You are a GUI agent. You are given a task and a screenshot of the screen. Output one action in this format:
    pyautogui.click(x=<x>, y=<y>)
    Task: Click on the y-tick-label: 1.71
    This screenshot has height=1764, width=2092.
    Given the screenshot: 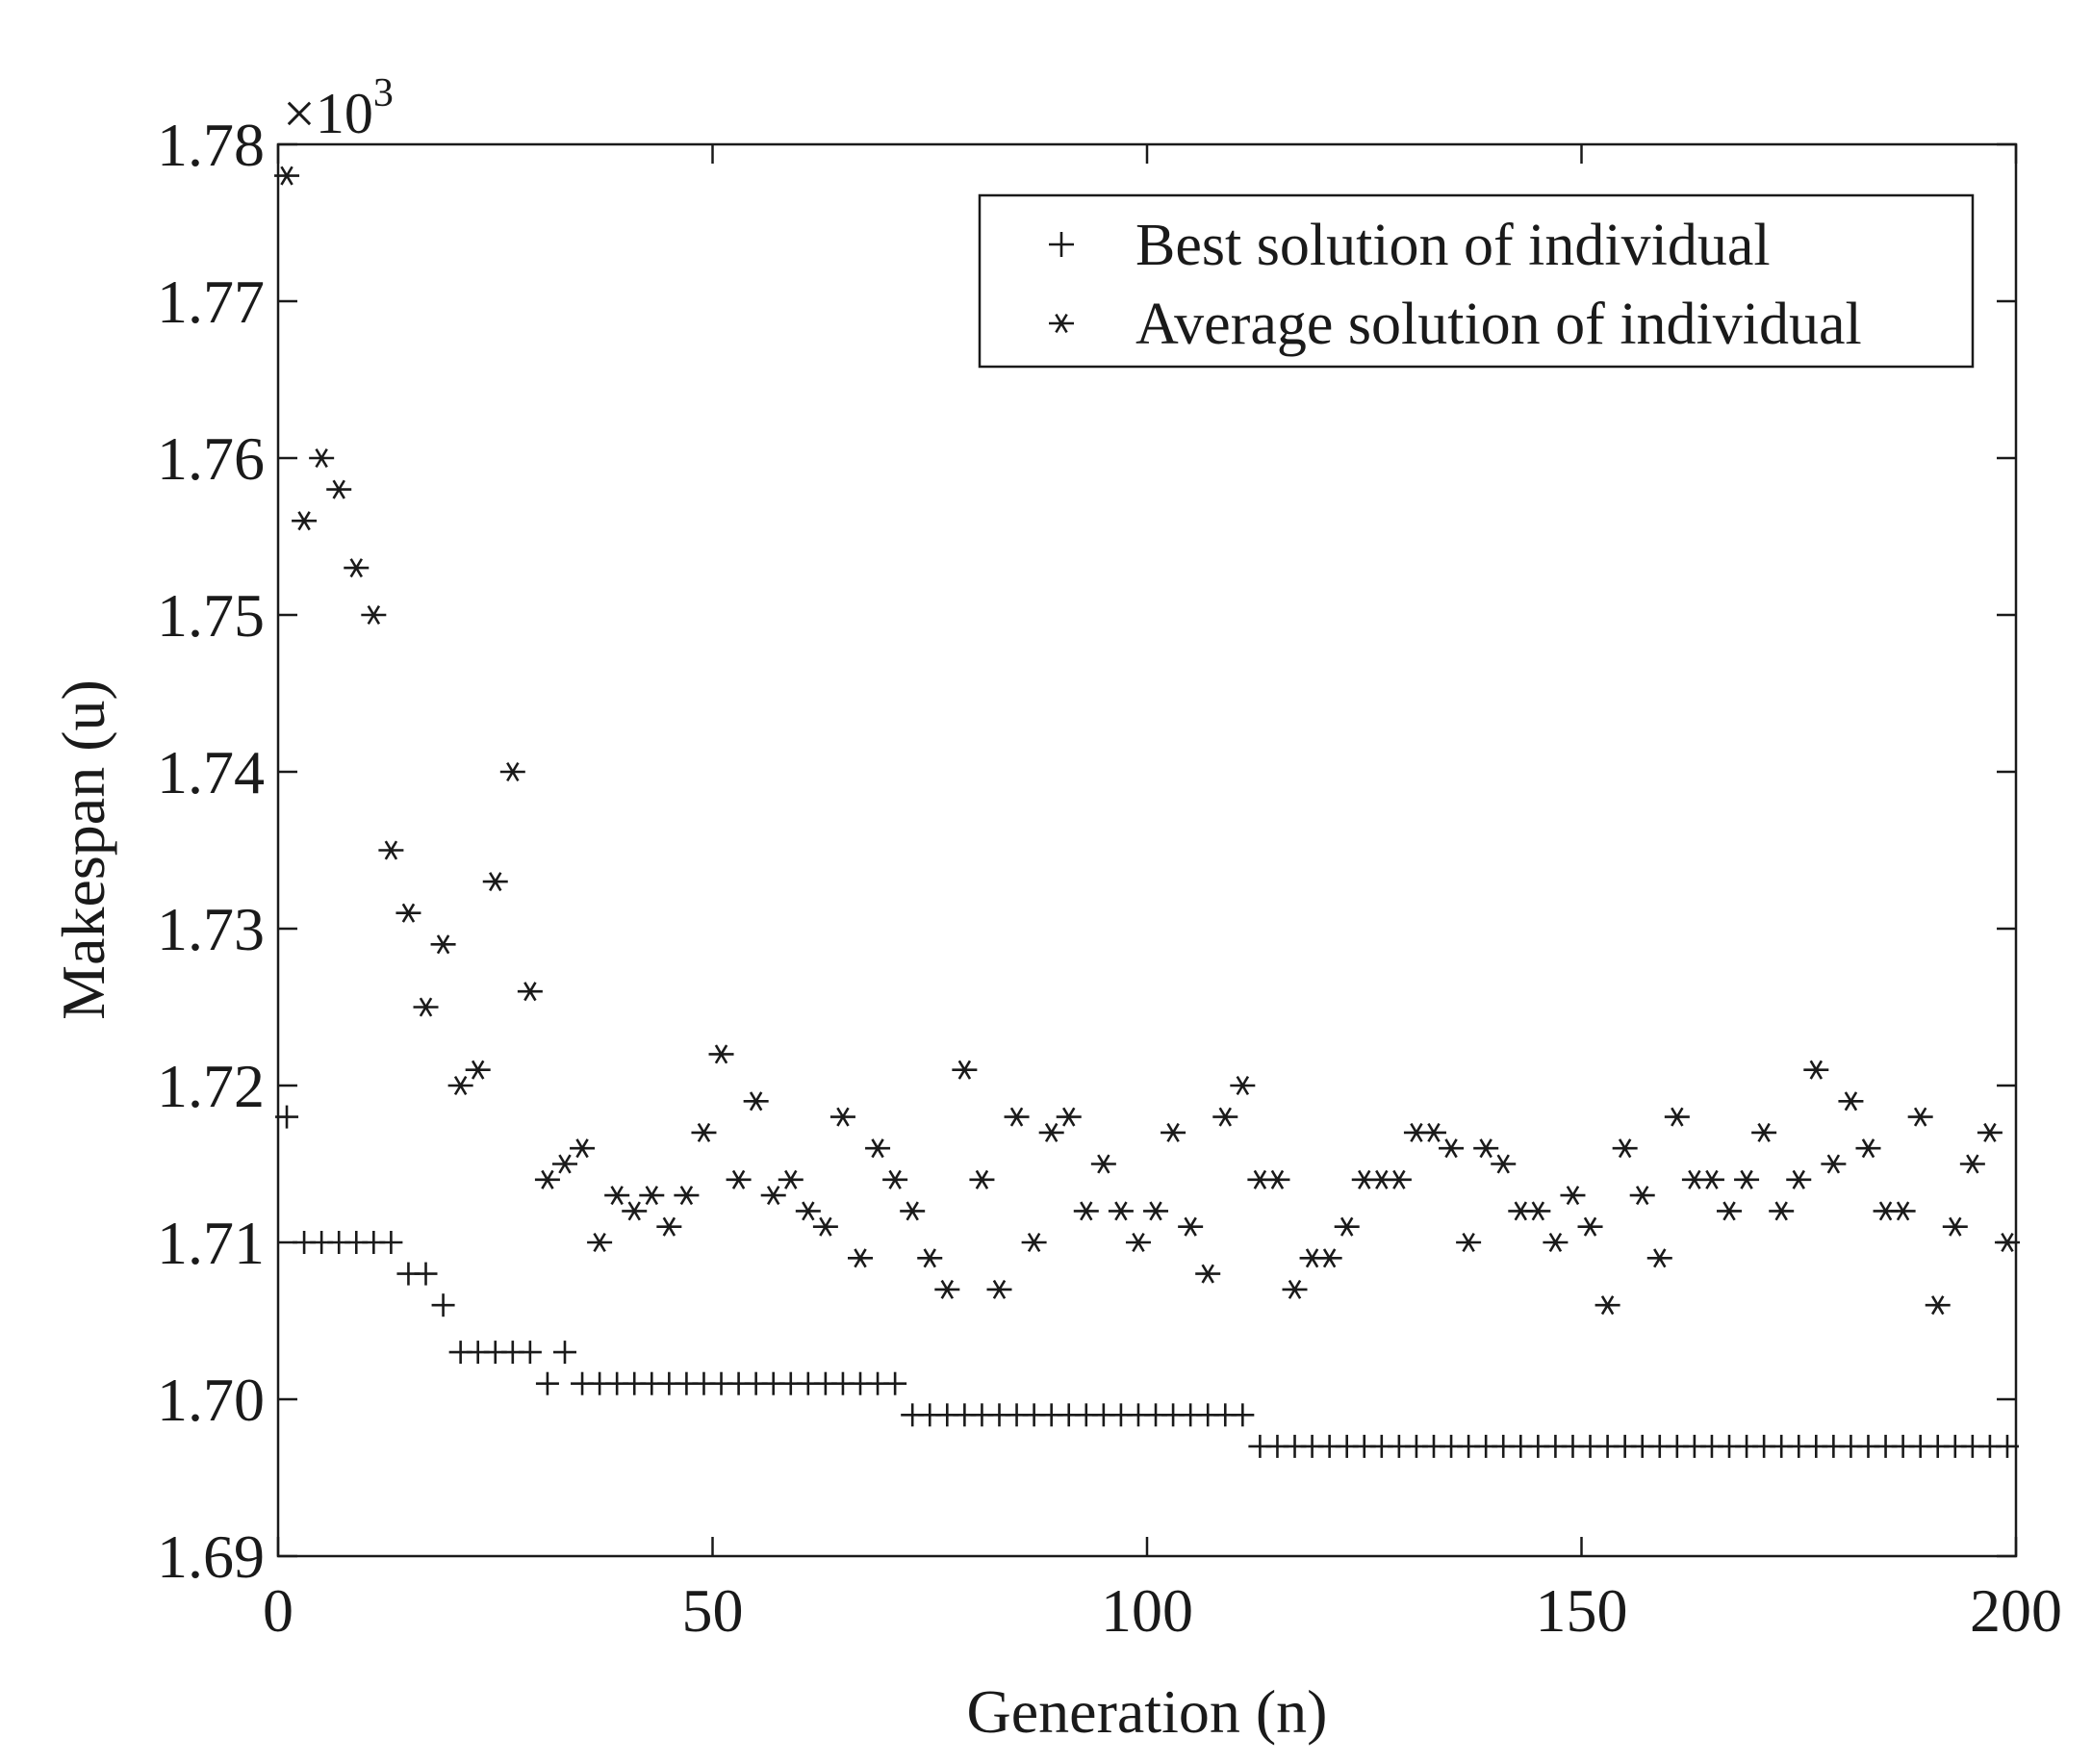 What is the action you would take?
    pyautogui.click(x=211, y=1243)
    